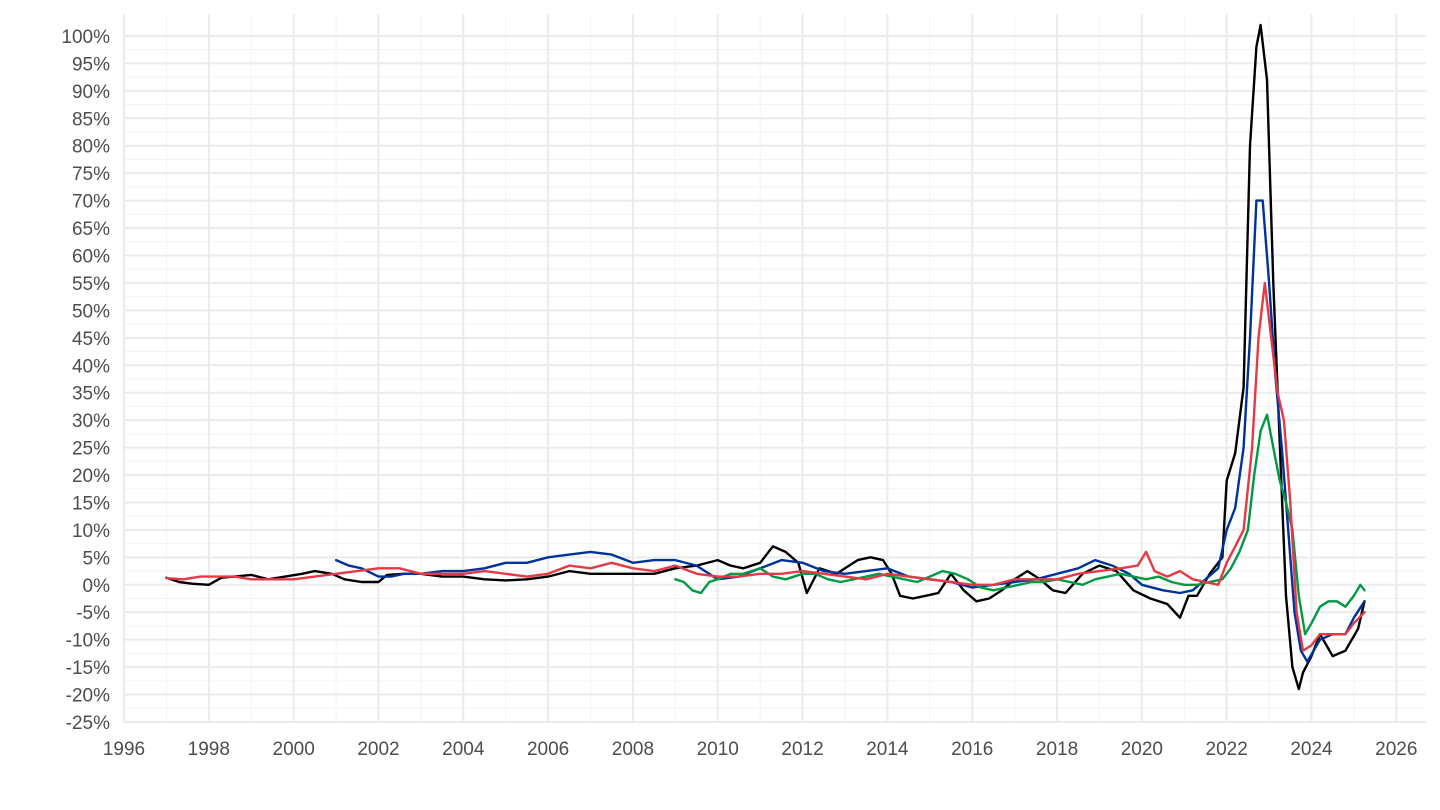 The height and width of the screenshot is (810, 1440). Describe the element at coordinates (91, 284) in the screenshot. I see `y-tick-label: 55%` at that location.